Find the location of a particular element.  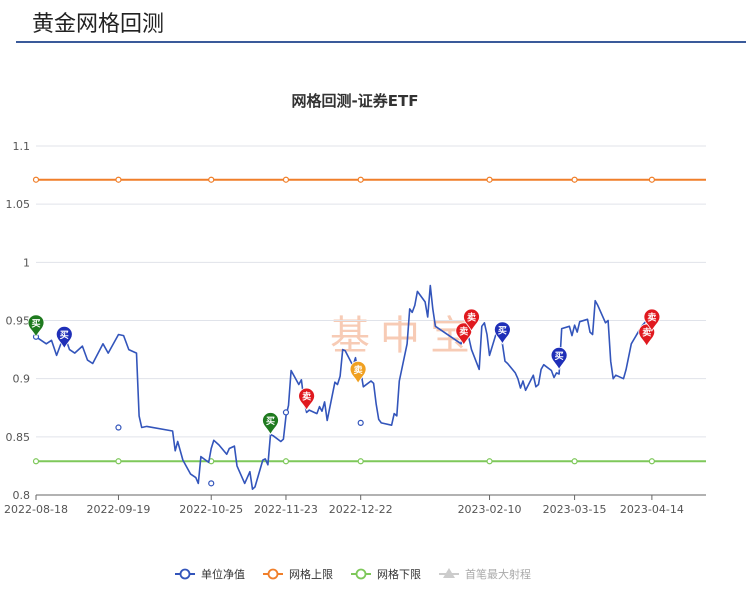

legend-label: 单位净值 is located at coordinates (223, 574).